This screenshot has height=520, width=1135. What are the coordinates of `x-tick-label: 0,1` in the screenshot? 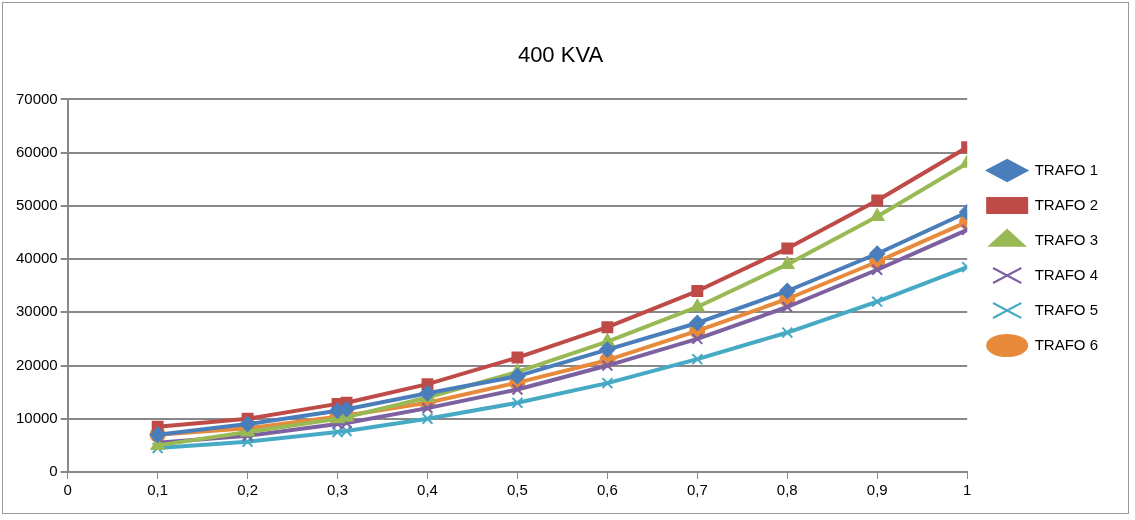 It's located at (158, 490).